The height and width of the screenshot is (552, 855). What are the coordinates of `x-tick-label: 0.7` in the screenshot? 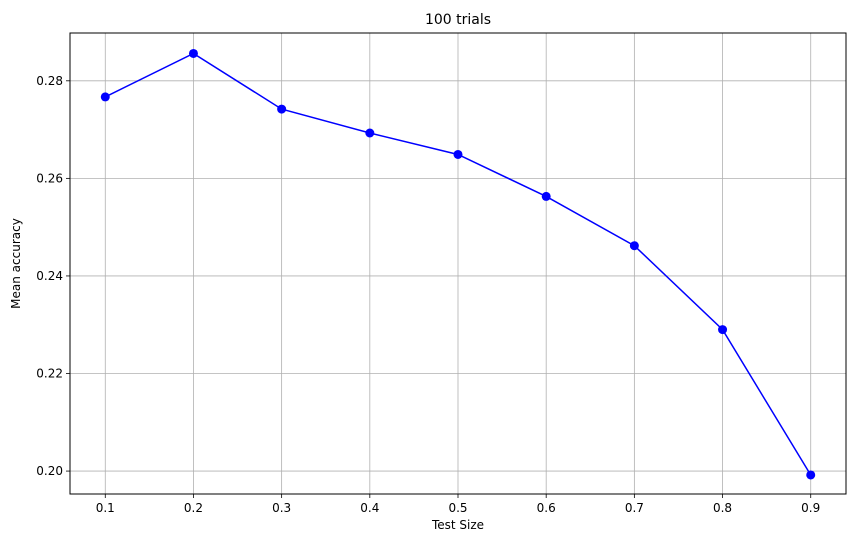 It's located at (634, 508).